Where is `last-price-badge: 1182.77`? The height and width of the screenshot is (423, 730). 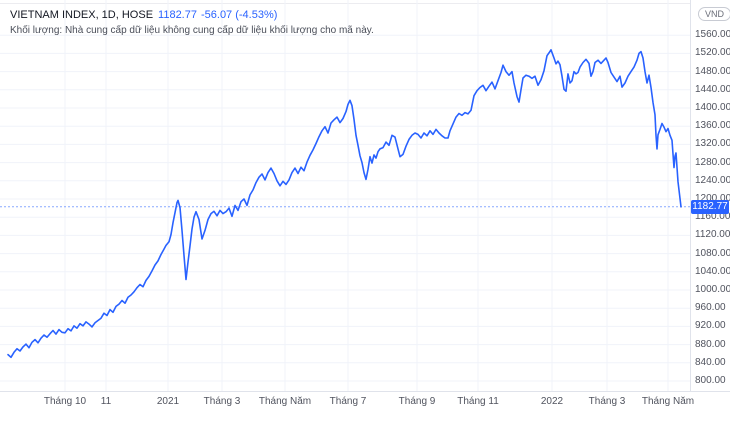
last-price-badge: 1182.77 is located at coordinates (710, 206).